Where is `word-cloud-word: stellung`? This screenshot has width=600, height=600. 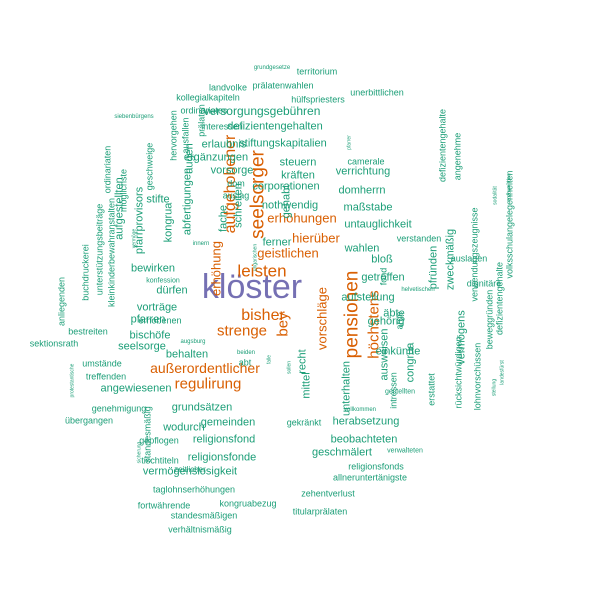 word-cloud-word: stellung is located at coordinates (494, 387).